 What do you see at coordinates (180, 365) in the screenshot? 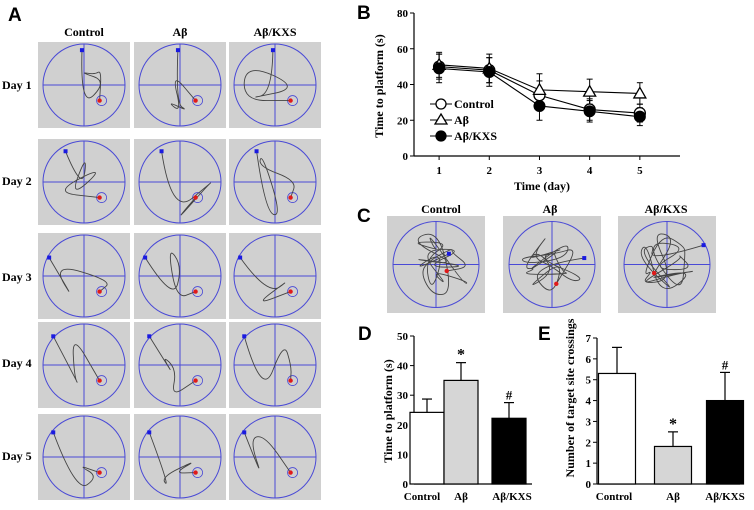
I see `maze-trial-day4-ab` at bounding box center [180, 365].